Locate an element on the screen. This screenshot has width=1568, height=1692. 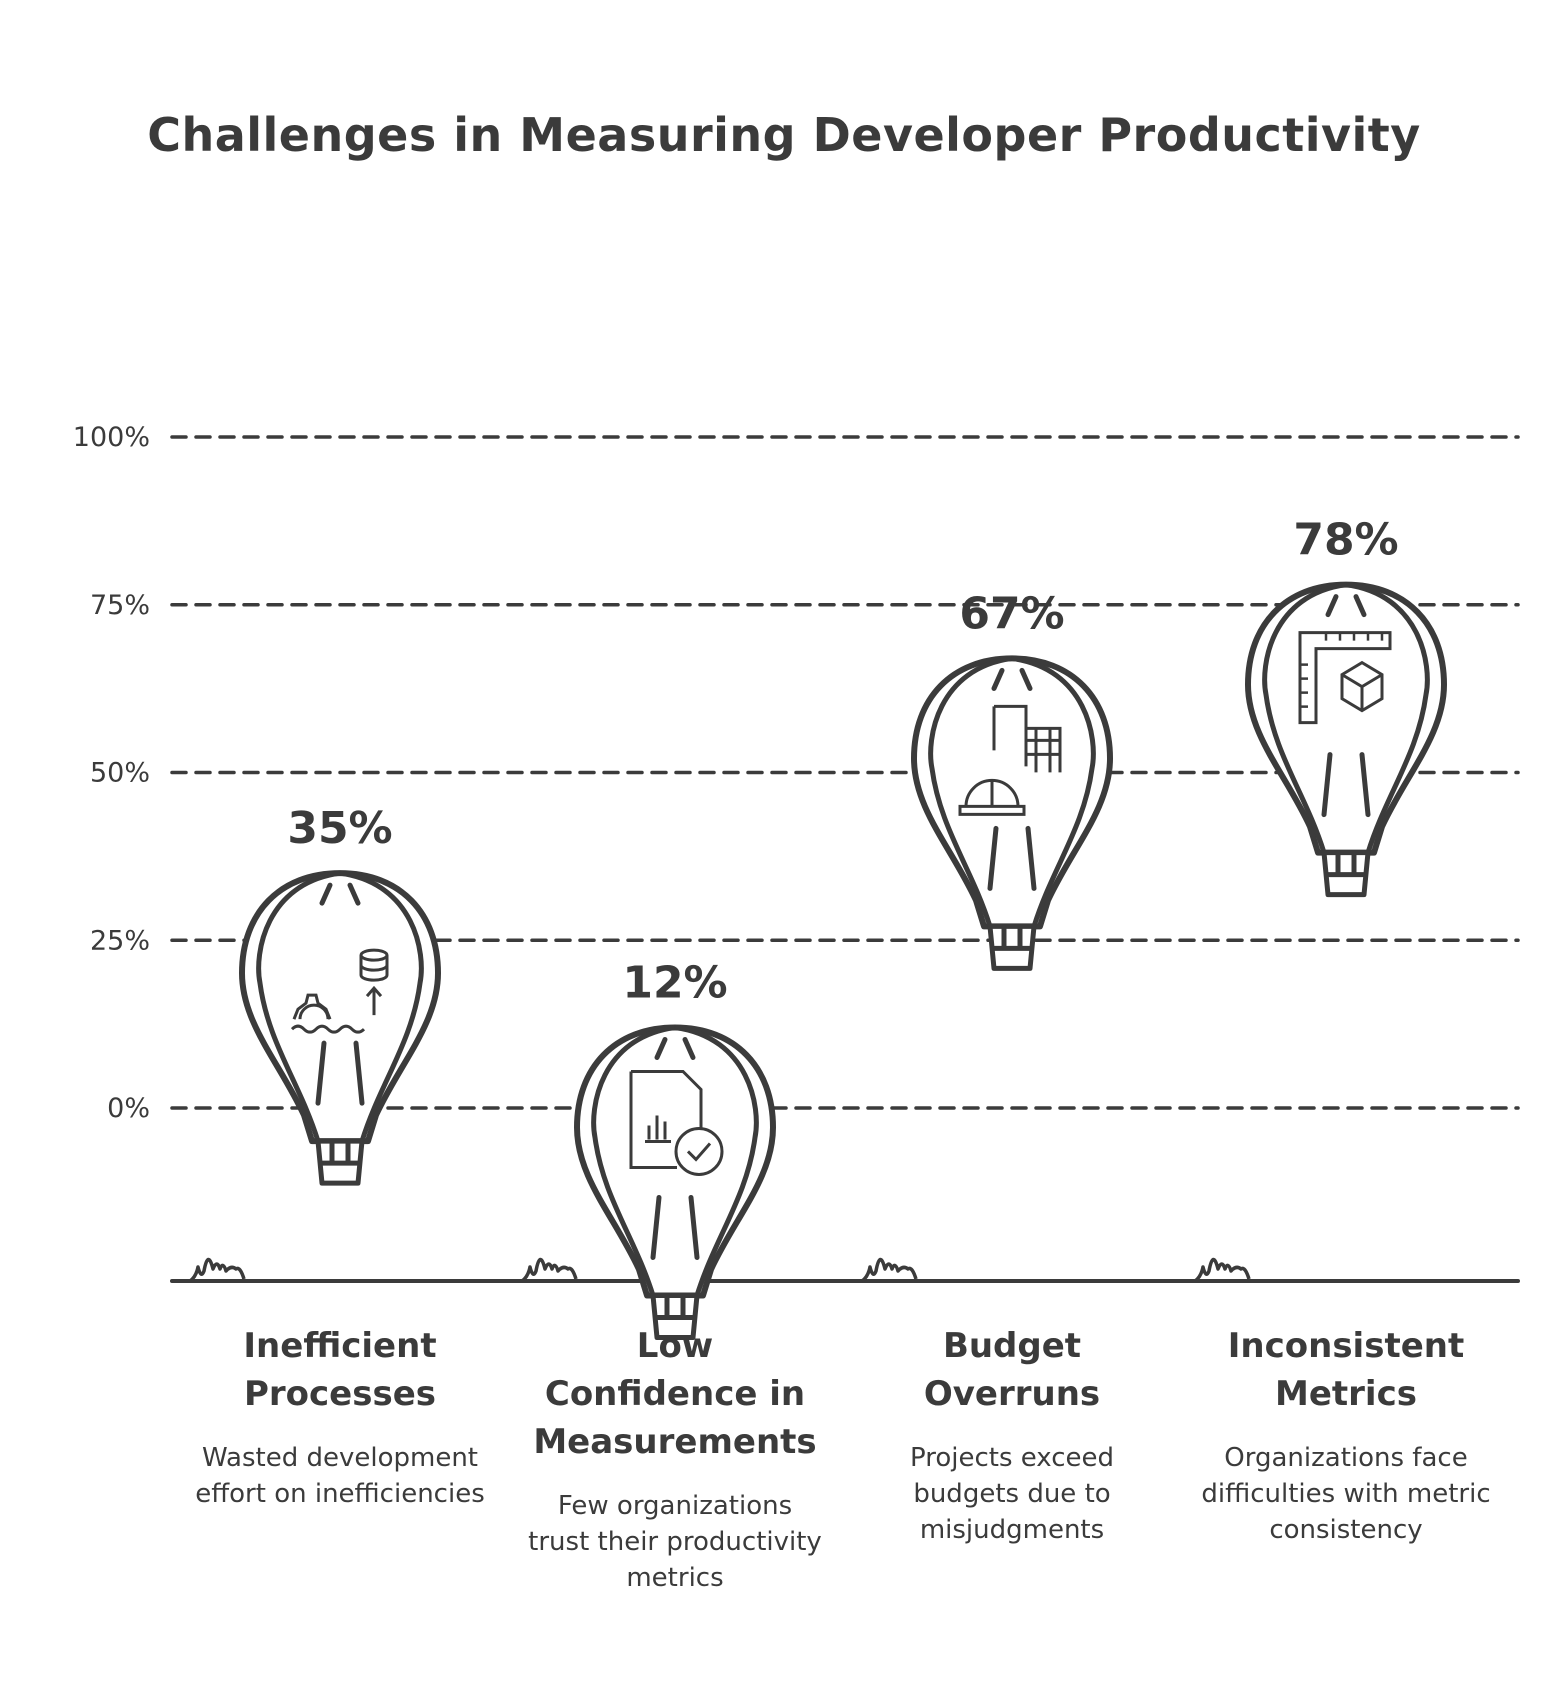
category-label: Budget Overruns is located at coordinates (1012, 1370).